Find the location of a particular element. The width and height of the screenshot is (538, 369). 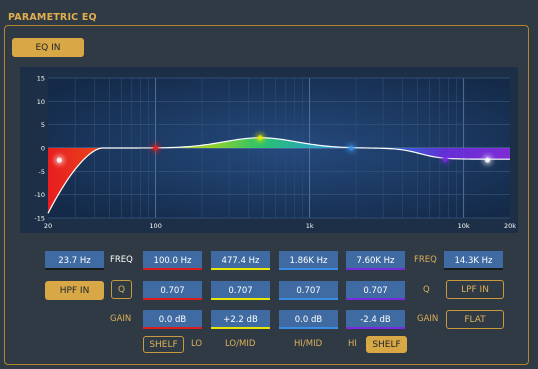

lpf-handle is located at coordinates (487, 160).